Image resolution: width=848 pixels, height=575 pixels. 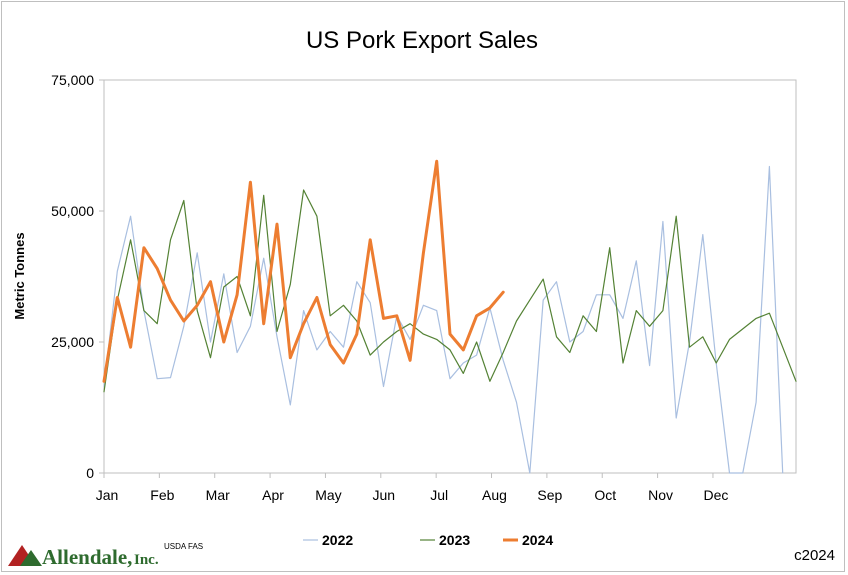 I want to click on x-tick-label: Oct, so click(x=605, y=495).